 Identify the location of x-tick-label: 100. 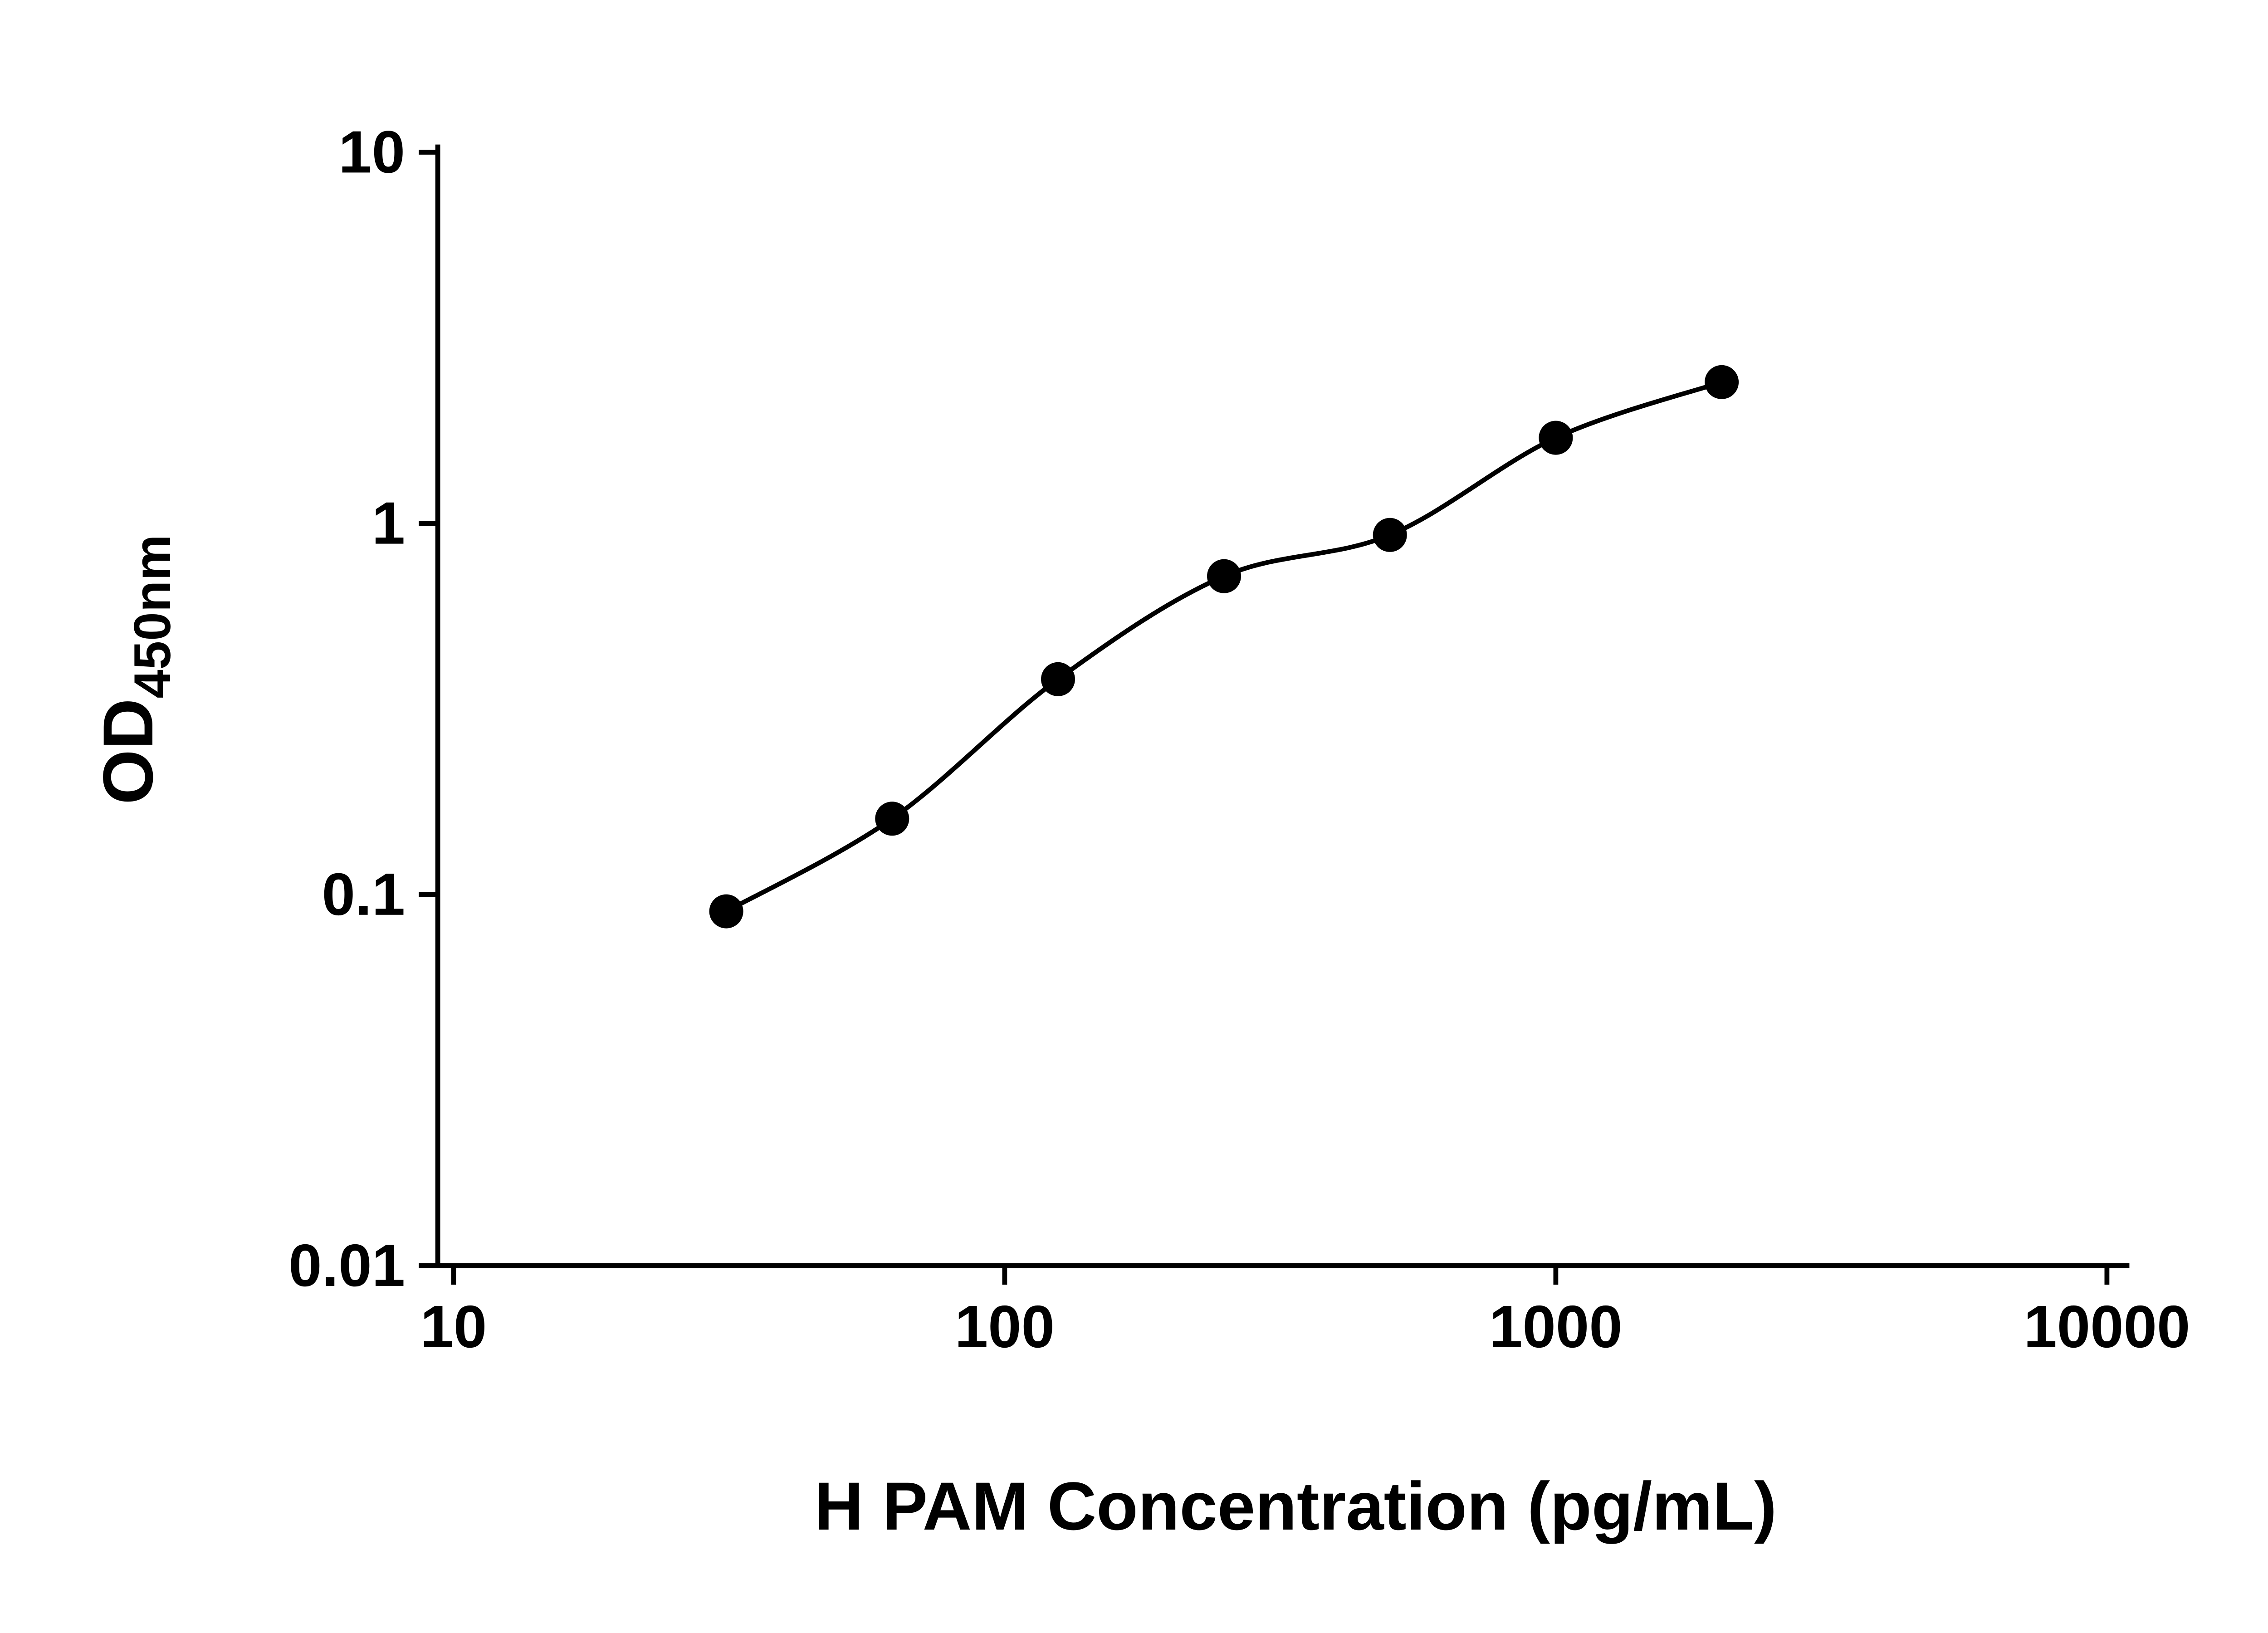
(1005, 1326).